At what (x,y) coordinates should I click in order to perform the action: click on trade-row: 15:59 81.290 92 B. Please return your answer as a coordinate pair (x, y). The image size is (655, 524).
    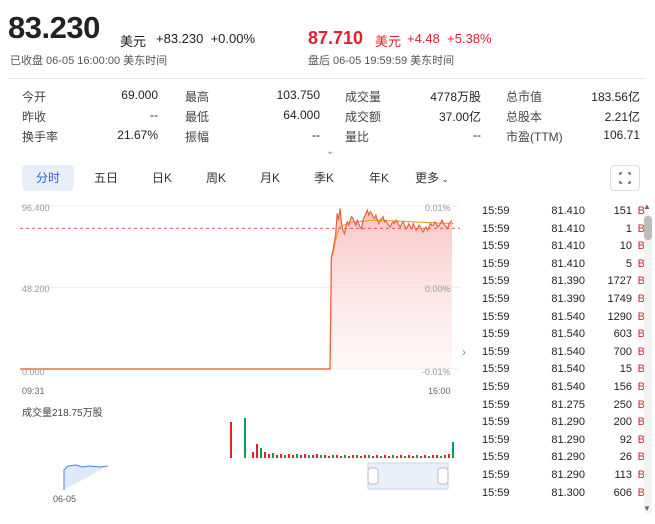
    Looking at the image, I should click on (557, 443).